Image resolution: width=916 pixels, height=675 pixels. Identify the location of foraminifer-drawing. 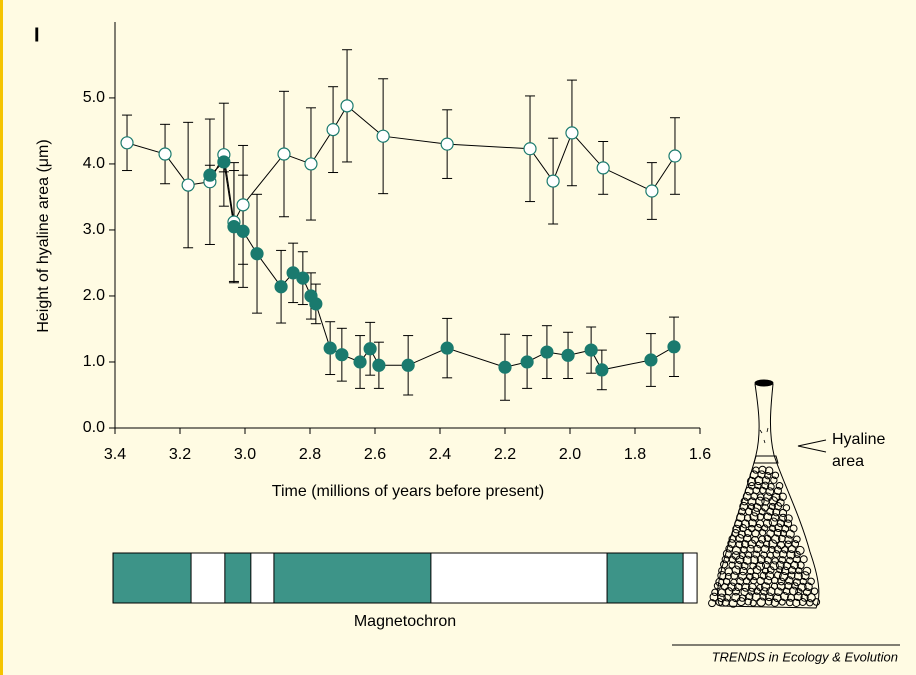
(764, 494).